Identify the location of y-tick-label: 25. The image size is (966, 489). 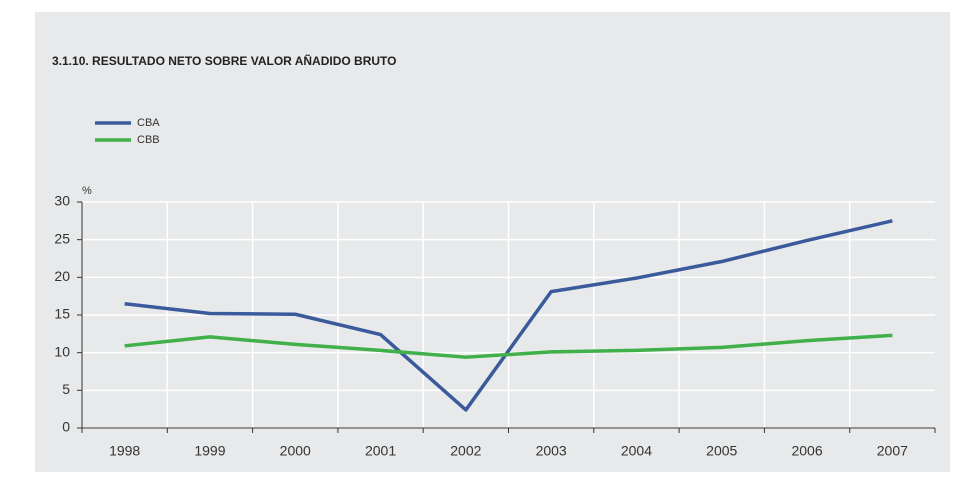
(62, 238).